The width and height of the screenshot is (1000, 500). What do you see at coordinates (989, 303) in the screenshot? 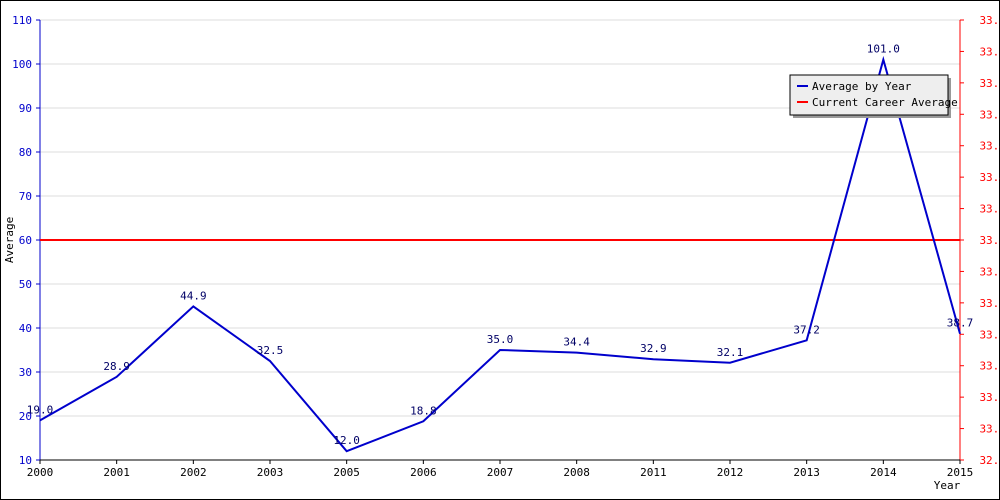
I see `right-axis-tick-label: 33.20` at bounding box center [989, 303].